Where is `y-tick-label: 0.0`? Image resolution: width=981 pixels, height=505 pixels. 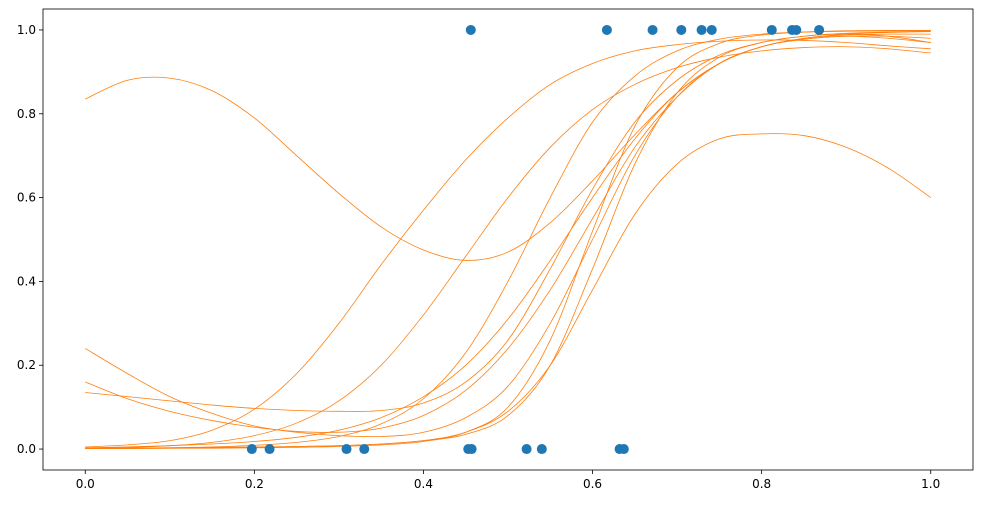
y-tick-label: 0.0 is located at coordinates (26, 449).